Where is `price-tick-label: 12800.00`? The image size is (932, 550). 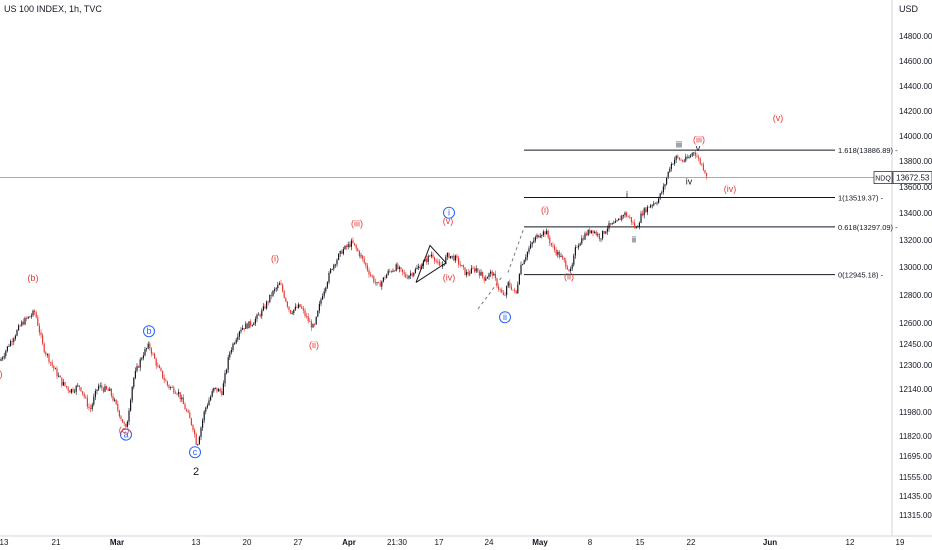
price-tick-label: 12800.00 is located at coordinates (915, 295).